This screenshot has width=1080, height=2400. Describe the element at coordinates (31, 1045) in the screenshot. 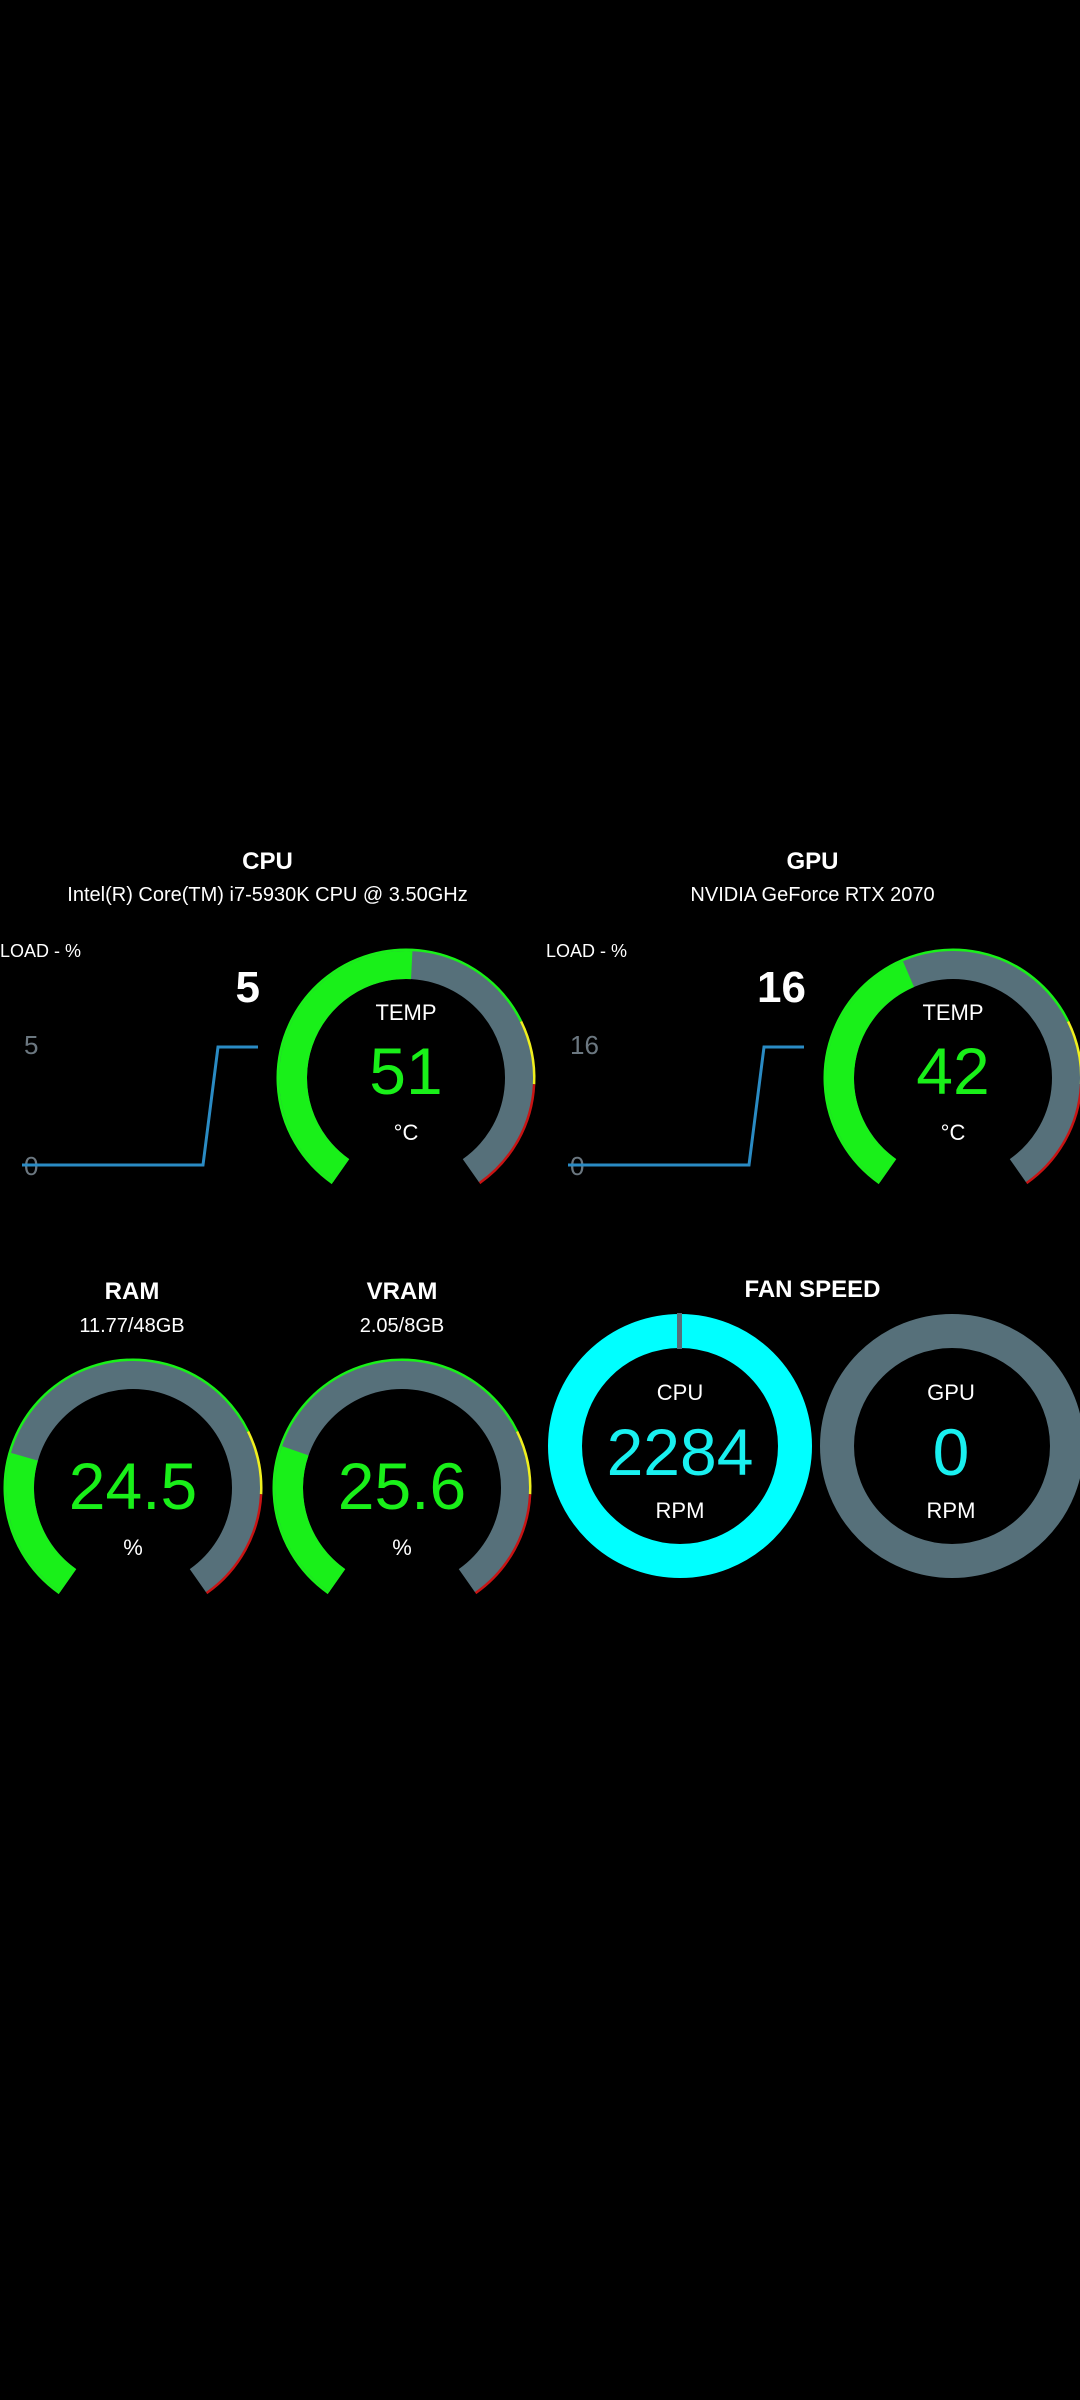

I see `cpu-load-axis-max: 5` at that location.